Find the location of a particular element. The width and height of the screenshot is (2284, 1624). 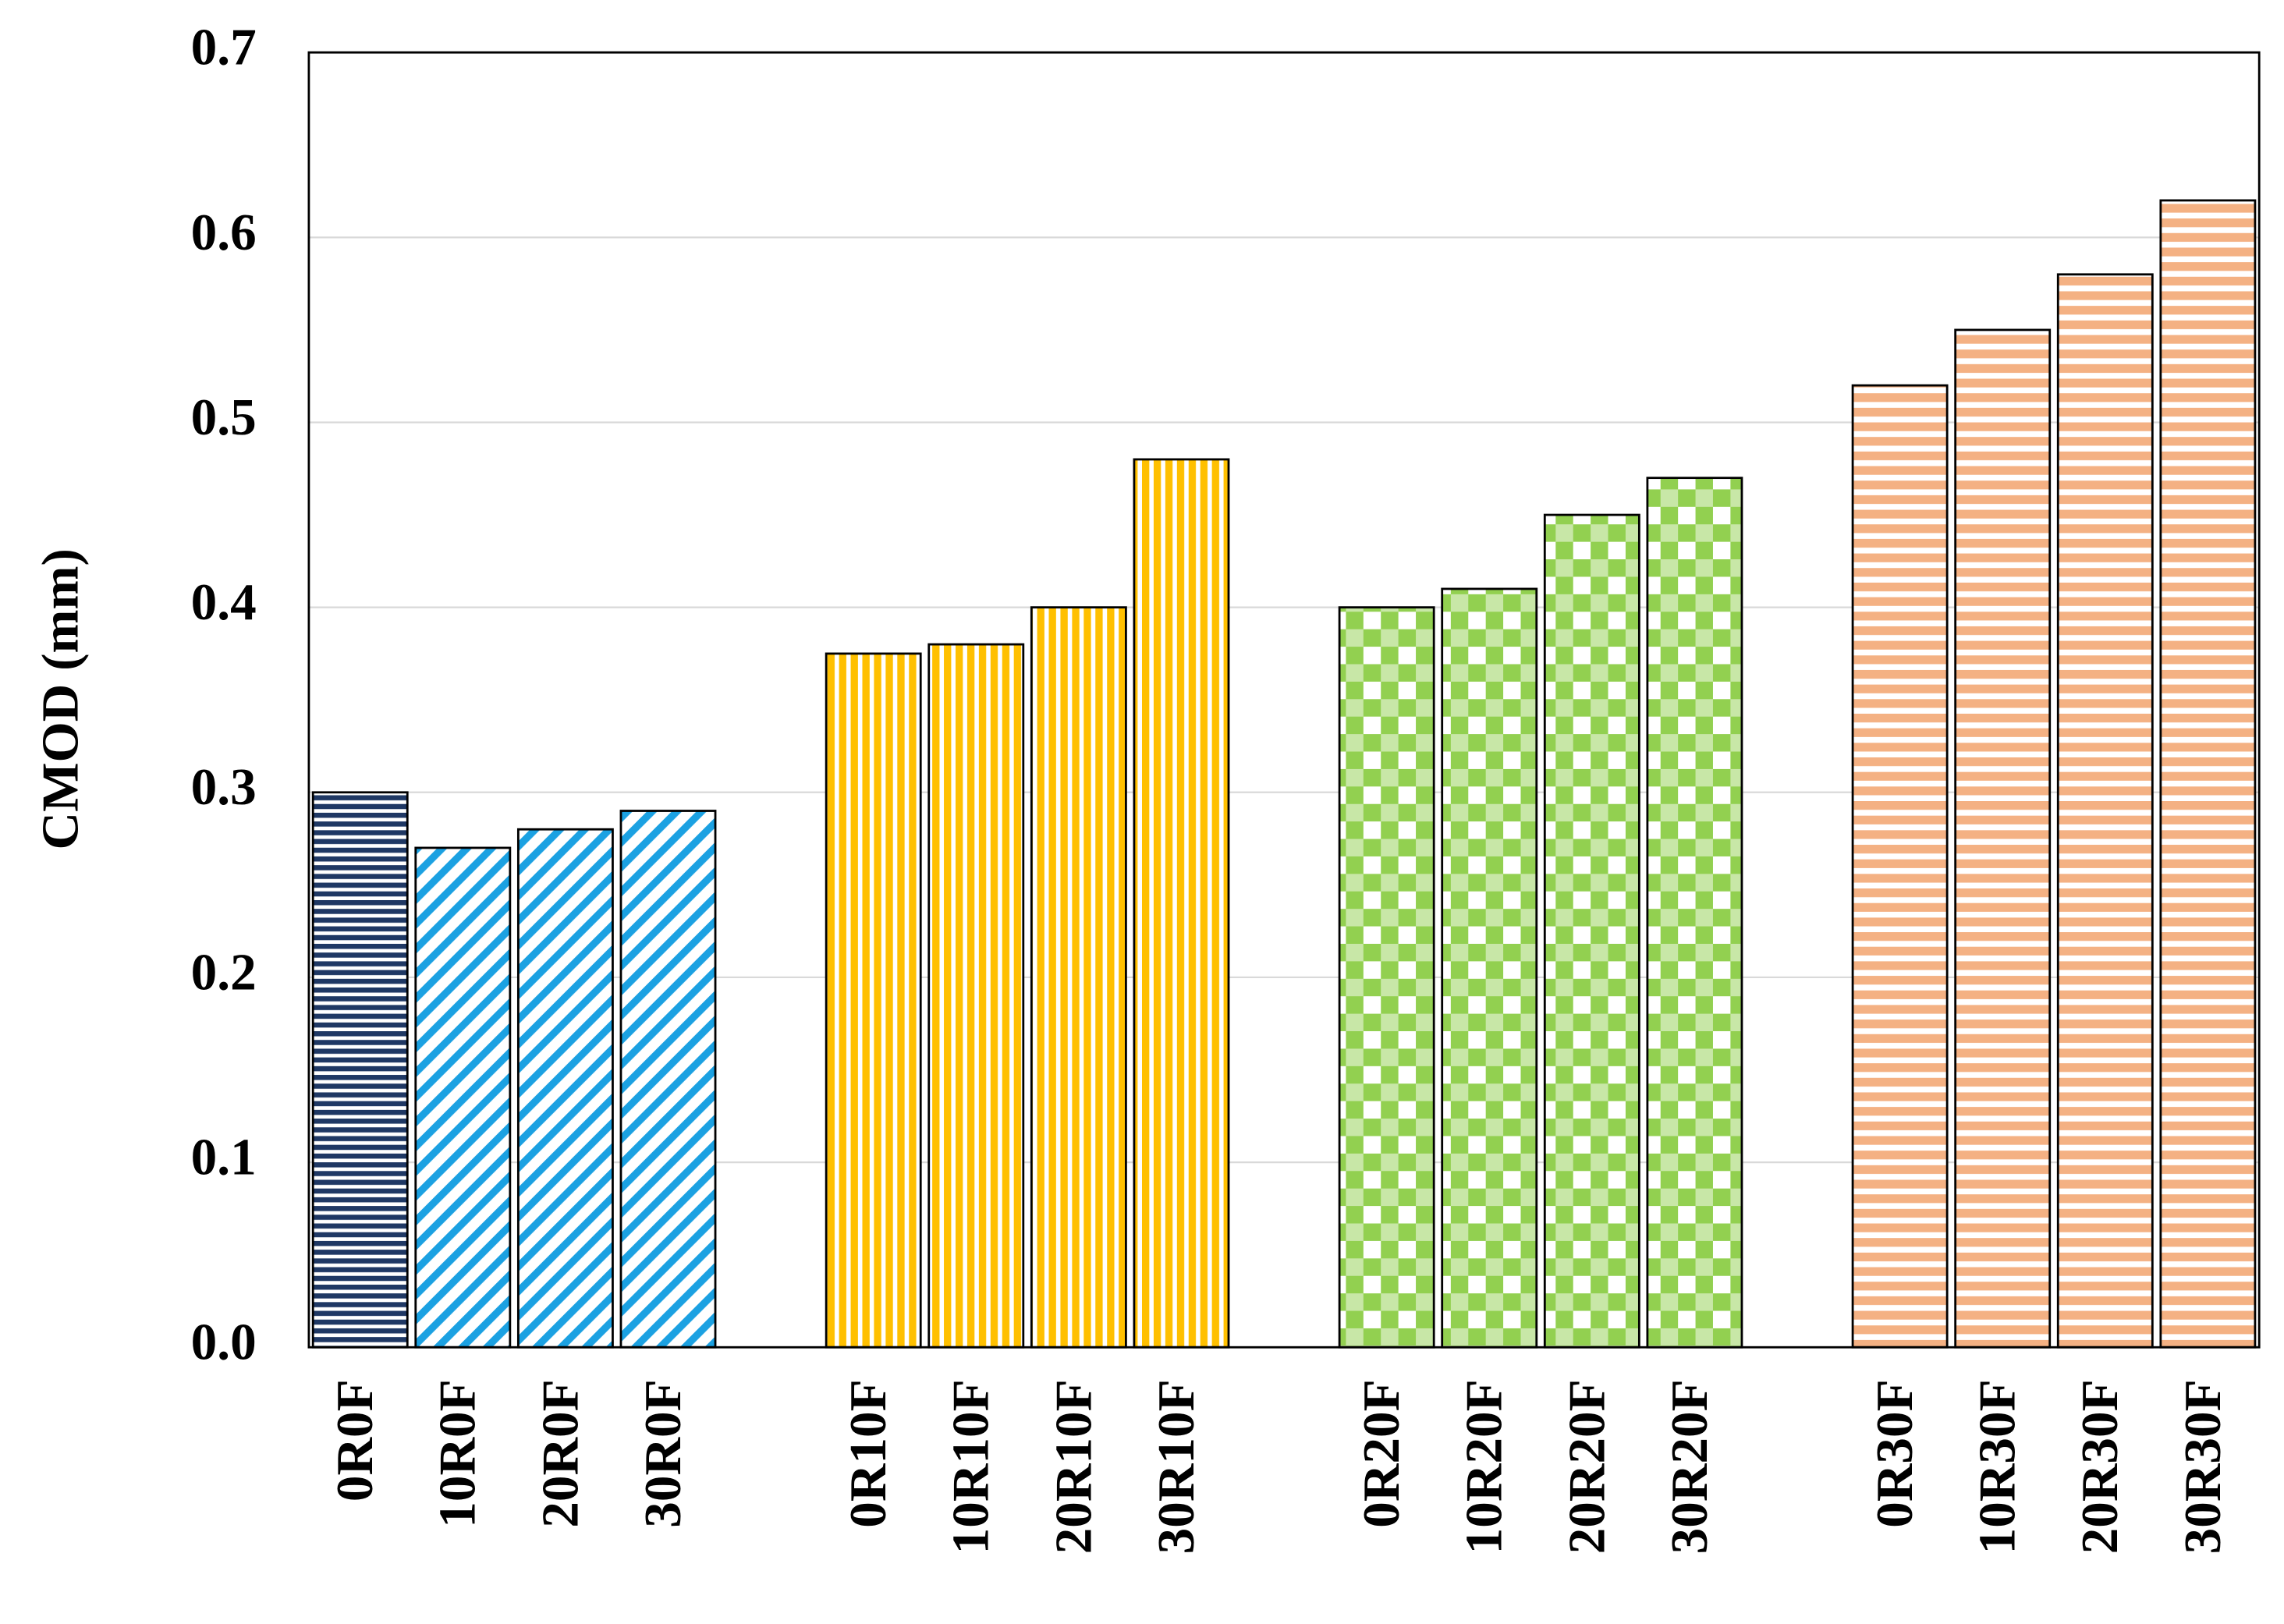

x-tick-label: 0R0F is located at coordinates (355, 1440).